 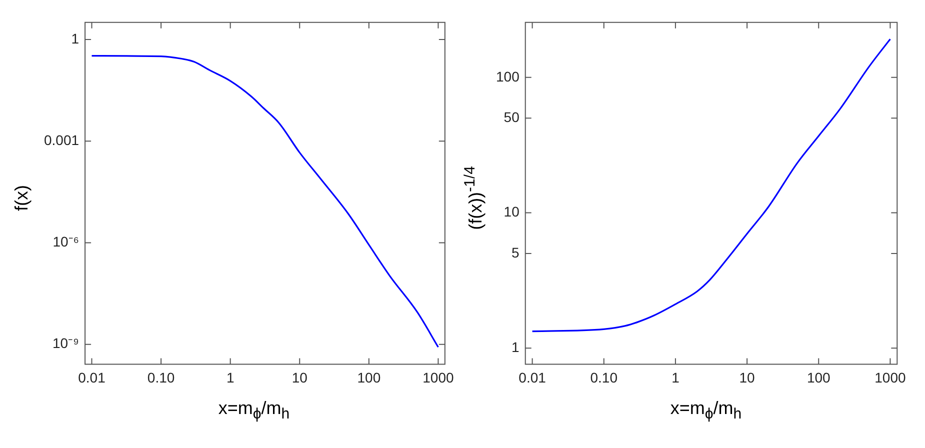 I want to click on y-tick-label: 10, so click(x=512, y=212).